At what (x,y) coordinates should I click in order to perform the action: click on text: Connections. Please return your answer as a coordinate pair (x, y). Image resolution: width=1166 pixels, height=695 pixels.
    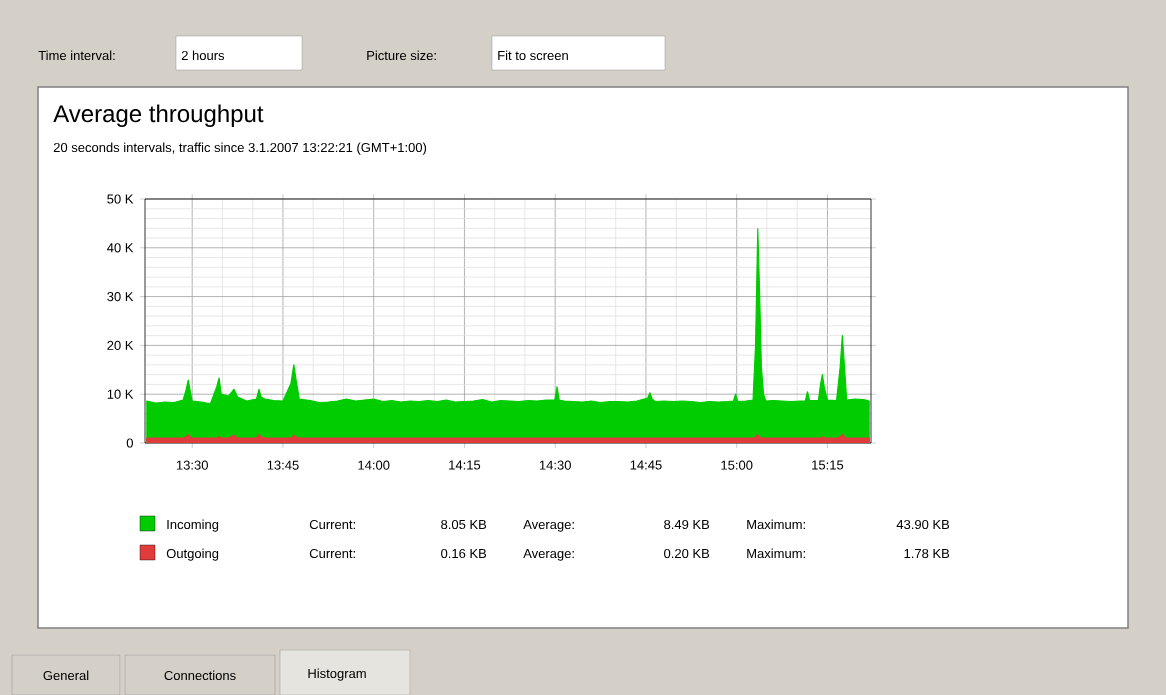
    Looking at the image, I should click on (200, 675).